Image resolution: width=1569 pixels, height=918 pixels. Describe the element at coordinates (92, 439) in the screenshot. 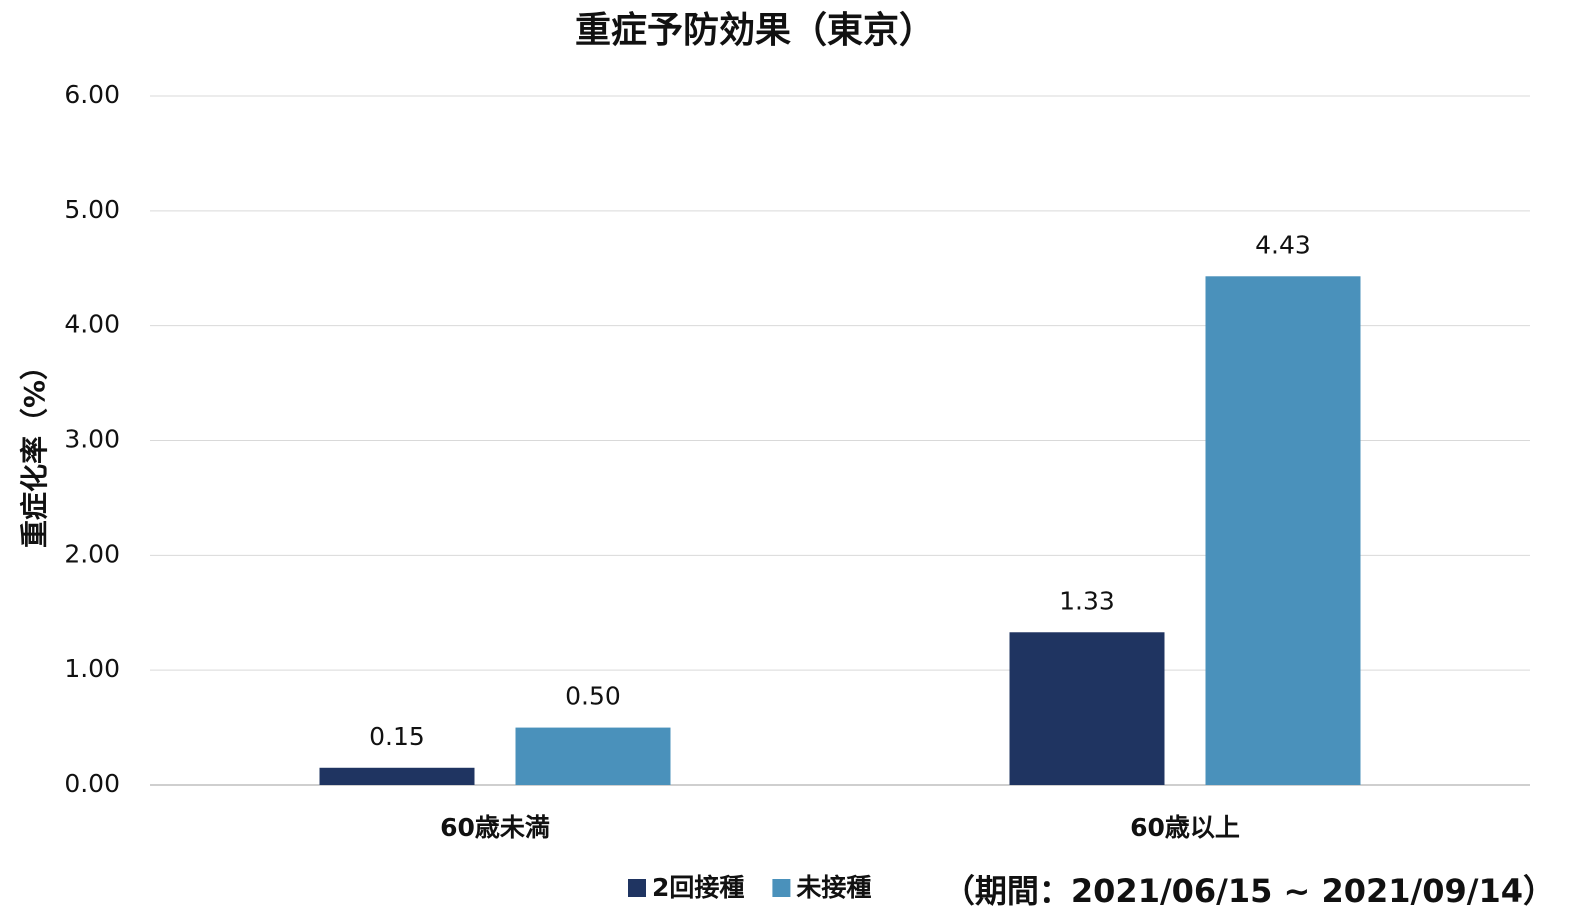

I see `y-tick-label: 3.00` at that location.